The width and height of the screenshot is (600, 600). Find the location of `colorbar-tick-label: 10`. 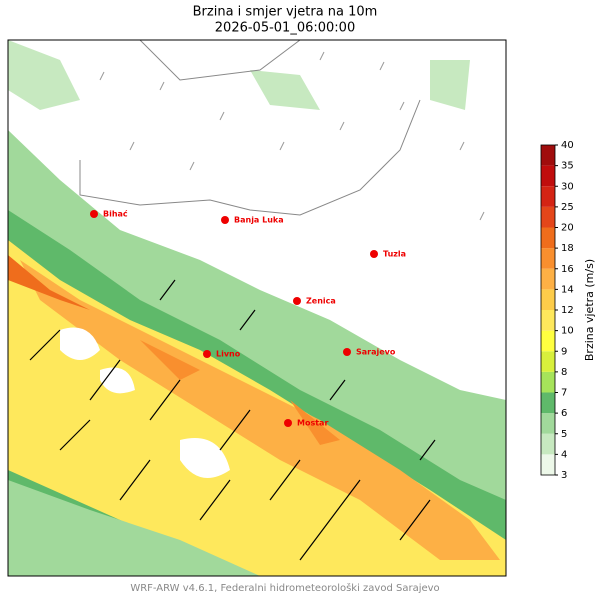

colorbar-tick-label: 10 is located at coordinates (567, 331).